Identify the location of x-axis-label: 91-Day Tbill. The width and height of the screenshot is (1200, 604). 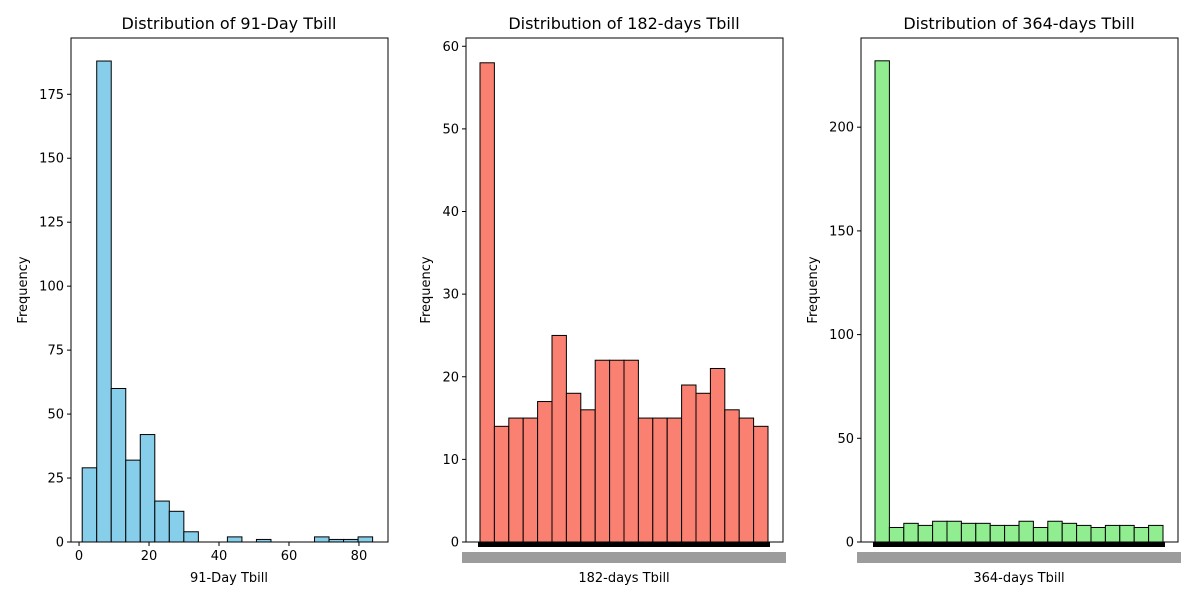
(229, 578).